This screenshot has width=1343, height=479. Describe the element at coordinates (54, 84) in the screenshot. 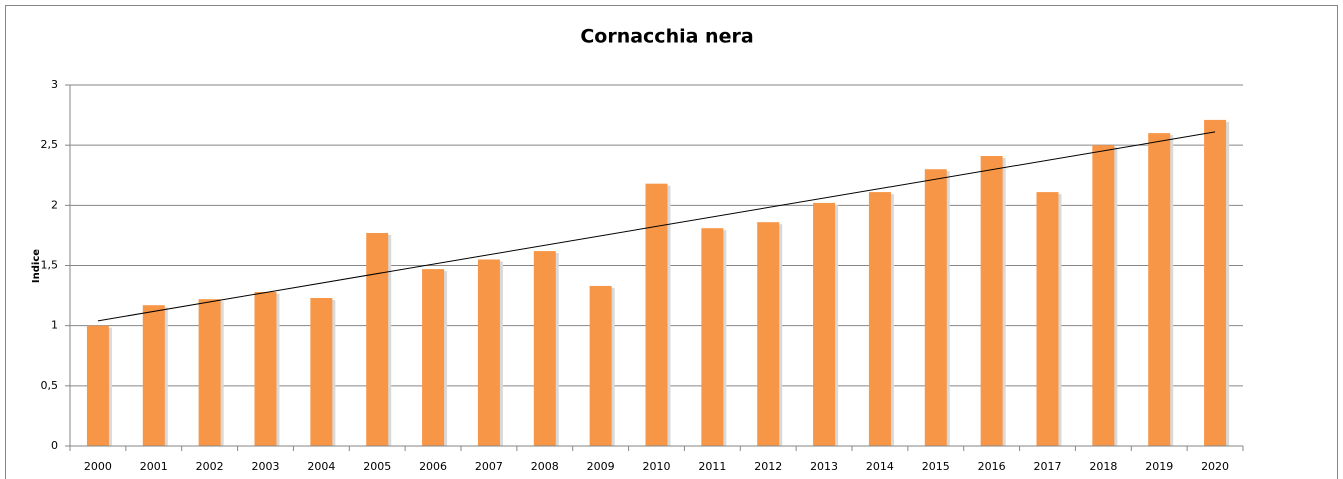

I see `y-tick-label: 3` at that location.